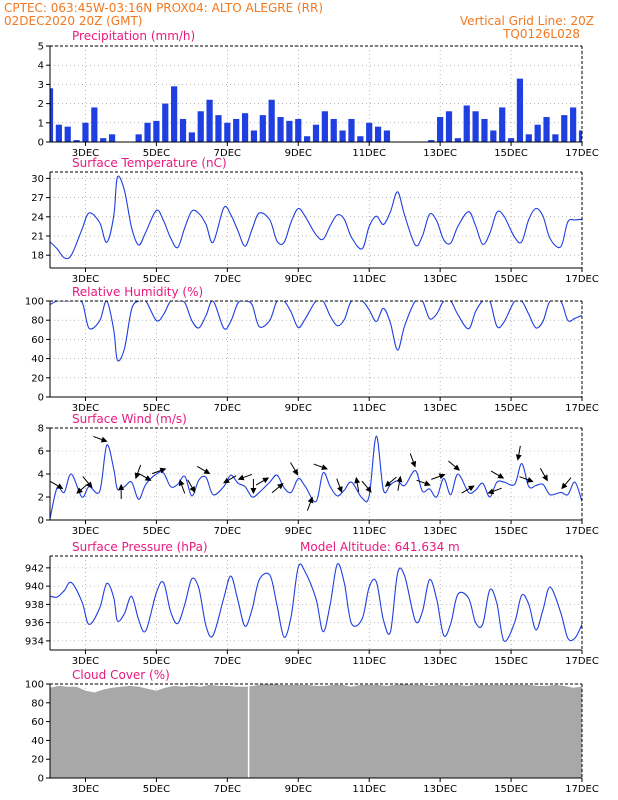 The height and width of the screenshot is (800, 618). Describe the element at coordinates (34, 623) in the screenshot. I see `y-tick-label: 936` at that location.